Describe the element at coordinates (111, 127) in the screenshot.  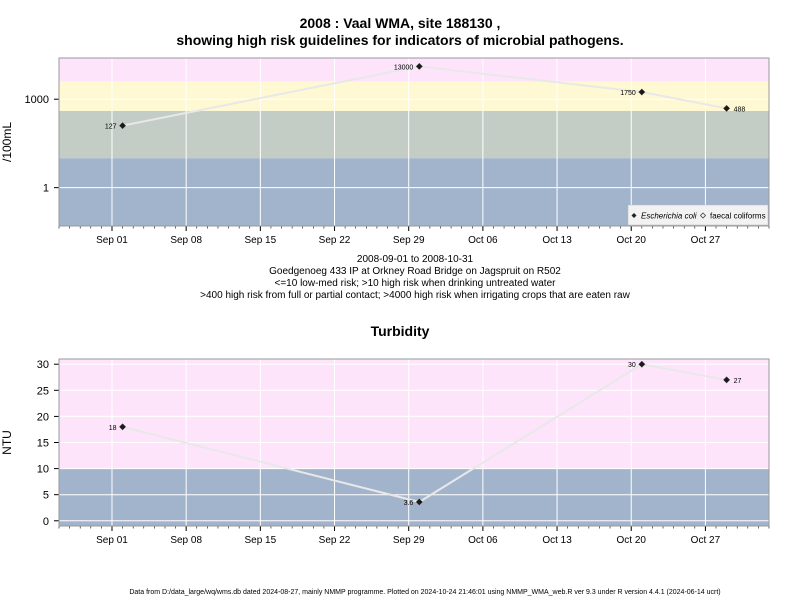
I see `data-label: 127` at that location.